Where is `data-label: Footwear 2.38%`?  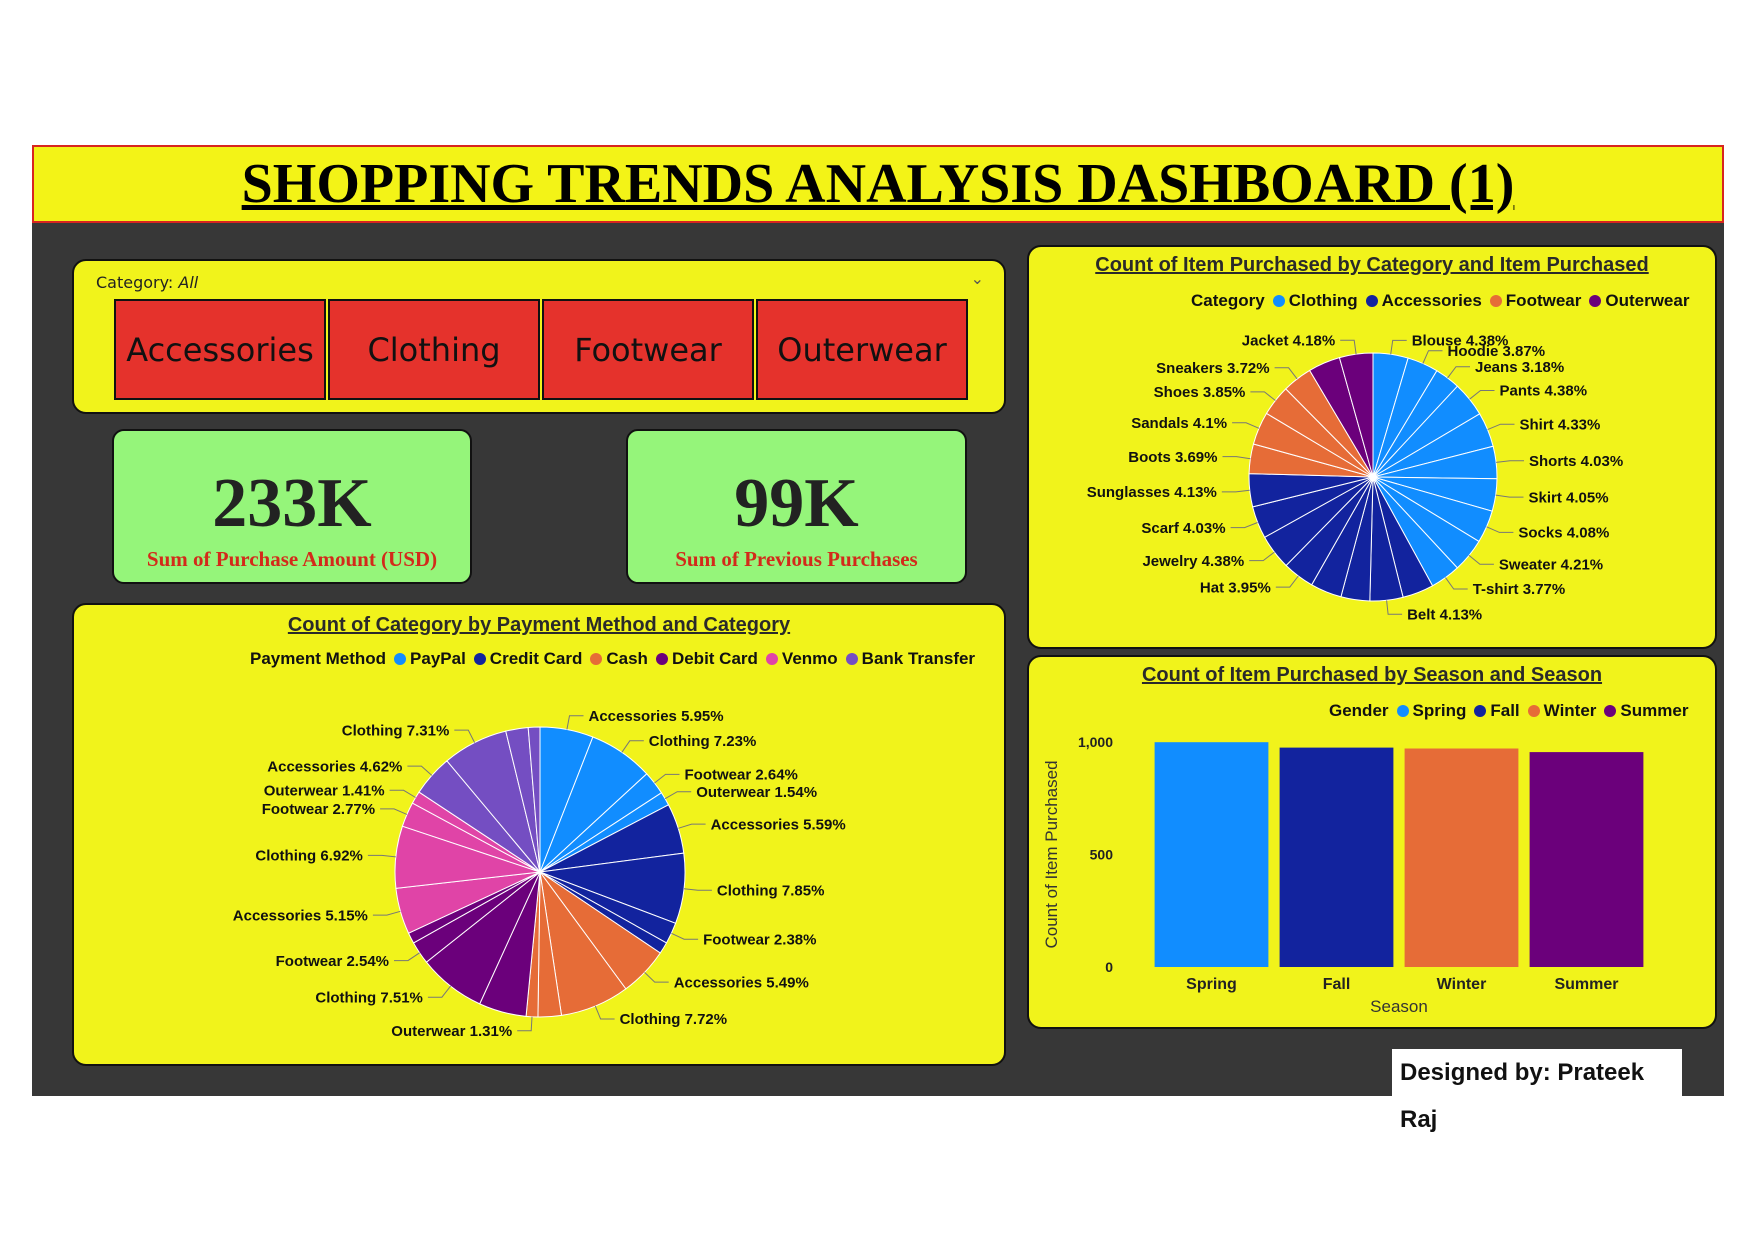 data-label: Footwear 2.38% is located at coordinates (759, 940).